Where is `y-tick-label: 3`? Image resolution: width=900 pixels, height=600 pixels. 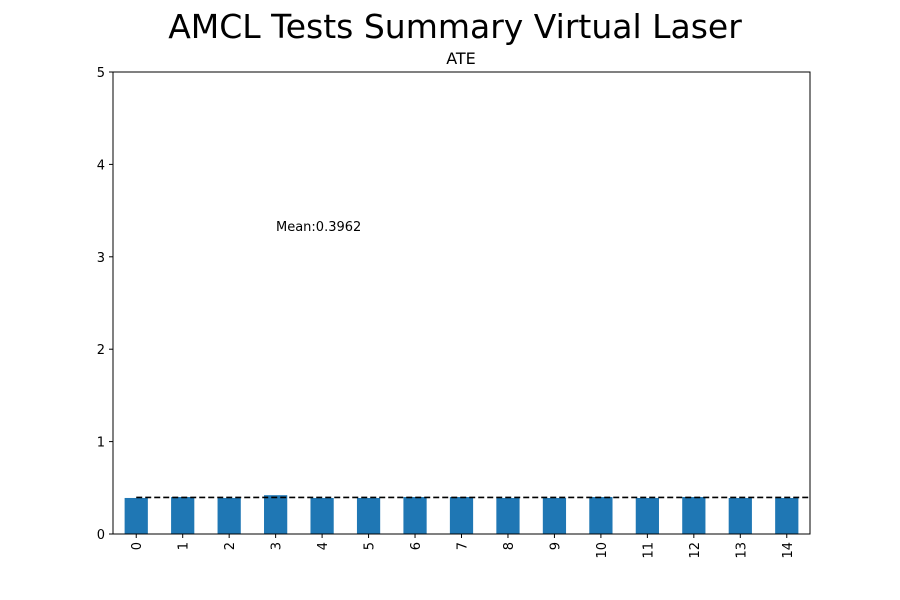 y-tick-label: 3 is located at coordinates (101, 258).